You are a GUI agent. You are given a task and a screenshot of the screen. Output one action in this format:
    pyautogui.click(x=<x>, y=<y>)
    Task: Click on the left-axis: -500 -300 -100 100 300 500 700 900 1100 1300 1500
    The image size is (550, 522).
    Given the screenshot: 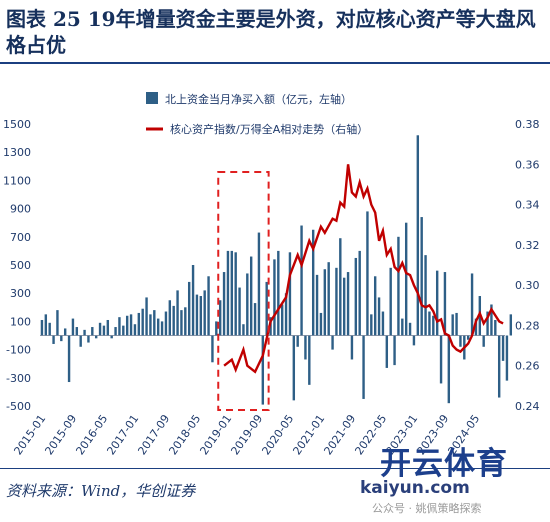 What is the action you would take?
    pyautogui.click(x=17, y=265)
    